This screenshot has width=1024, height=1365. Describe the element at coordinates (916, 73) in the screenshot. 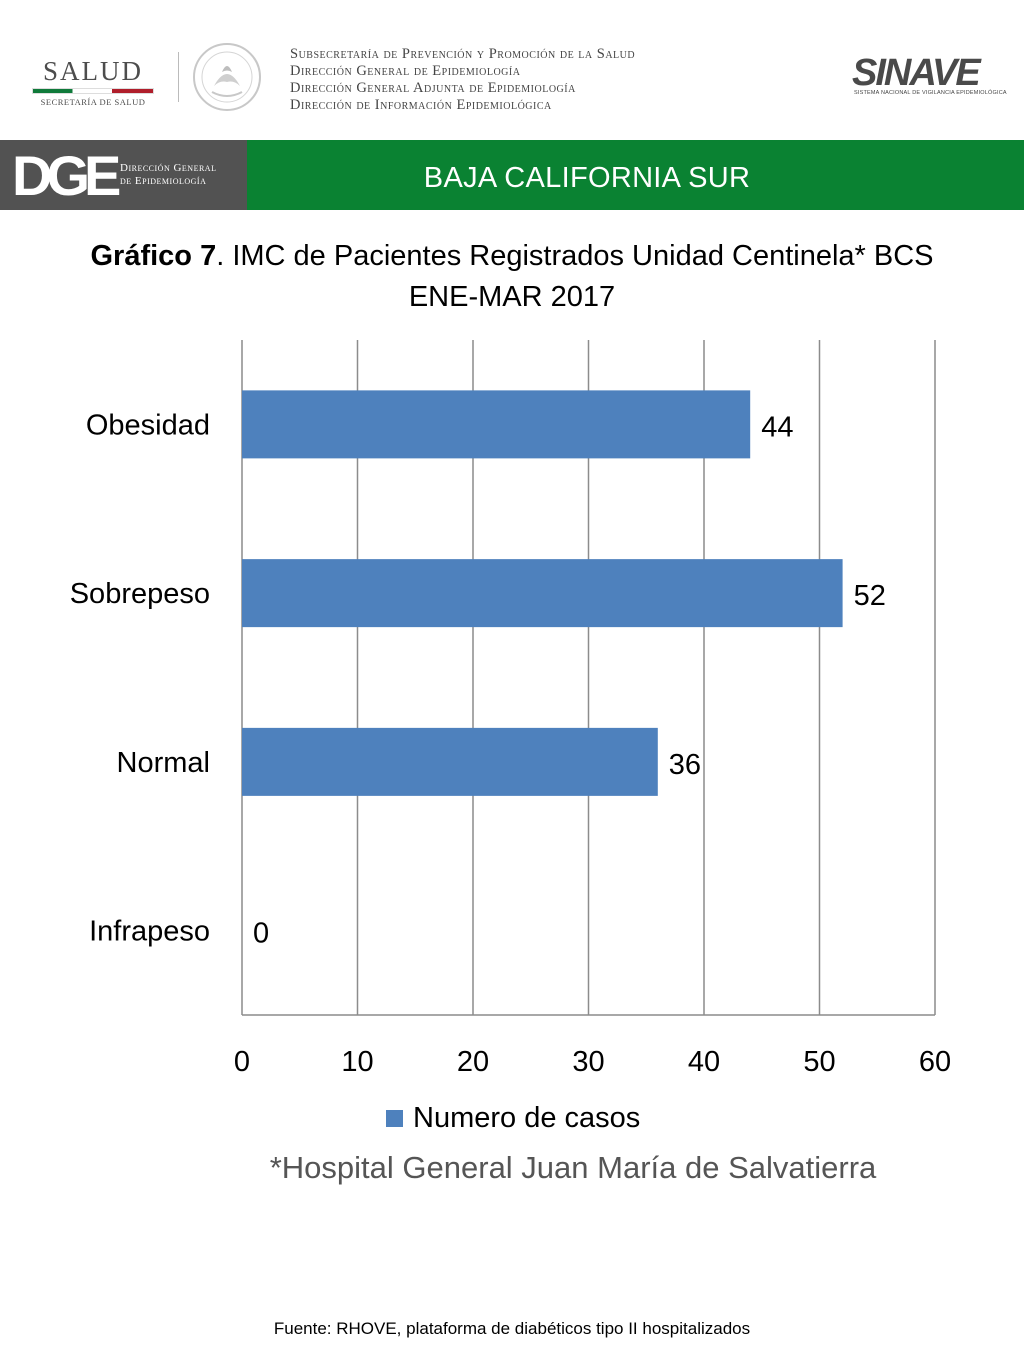

I see `sinave-logo-text: SINAVE` at that location.